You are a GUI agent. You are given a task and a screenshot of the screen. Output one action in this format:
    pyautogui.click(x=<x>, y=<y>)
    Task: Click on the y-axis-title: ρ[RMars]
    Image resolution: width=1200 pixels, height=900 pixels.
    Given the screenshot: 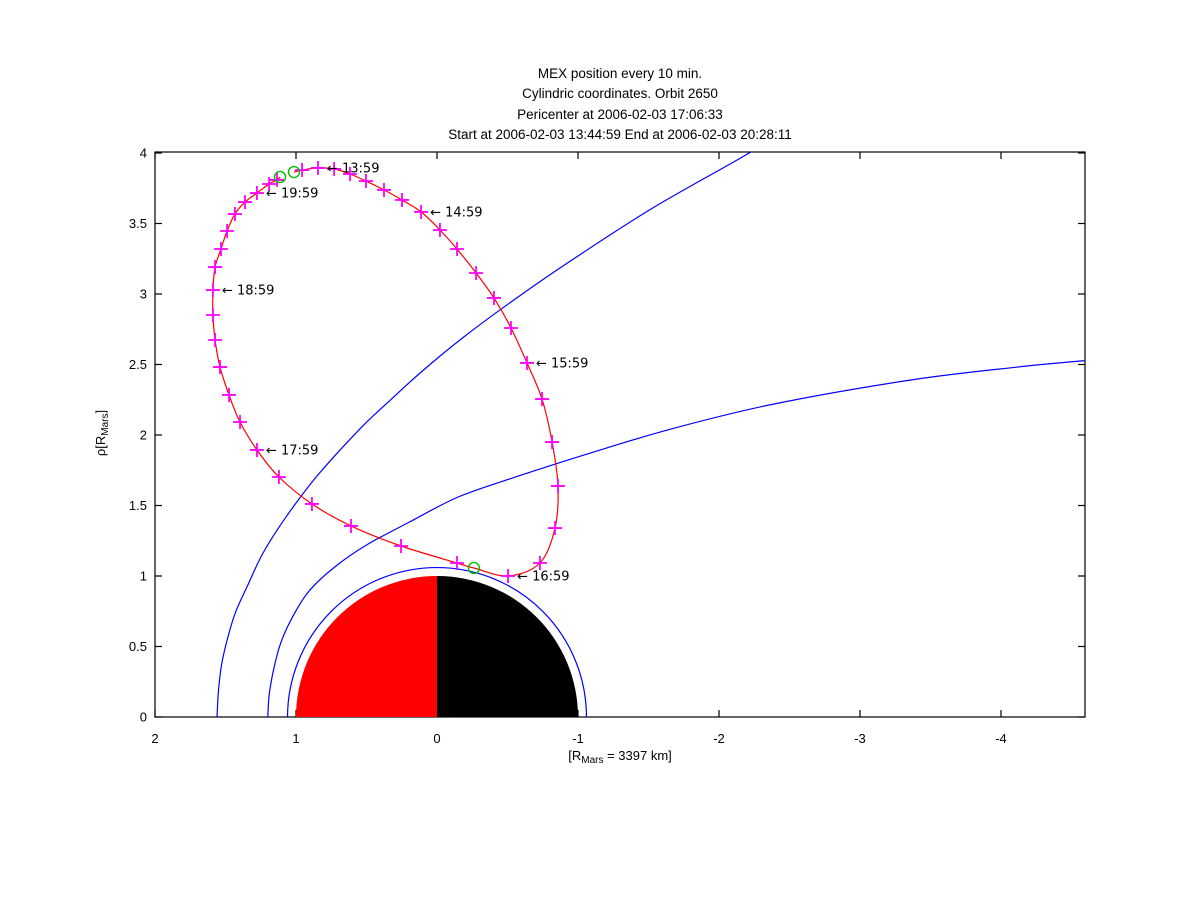 What is the action you would take?
    pyautogui.click(x=102, y=433)
    